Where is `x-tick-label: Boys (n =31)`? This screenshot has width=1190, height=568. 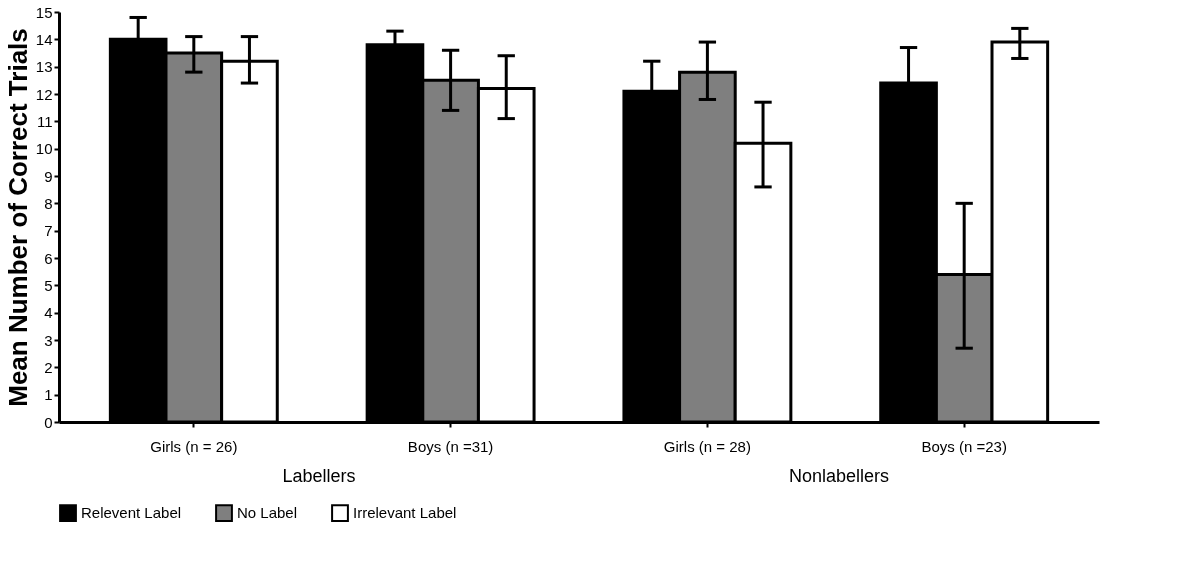 x-tick-label: Boys (n =31) is located at coordinates (450, 446).